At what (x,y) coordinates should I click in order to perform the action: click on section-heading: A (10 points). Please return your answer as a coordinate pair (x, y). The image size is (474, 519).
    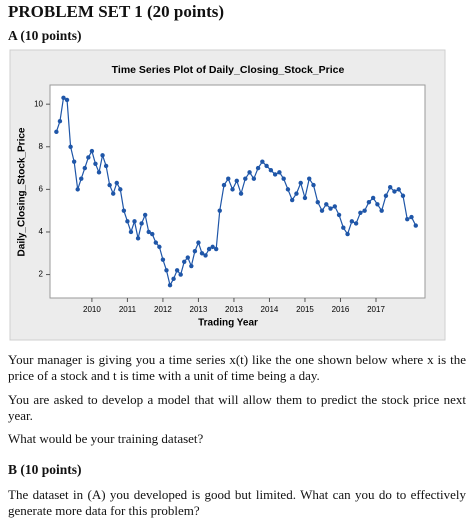
    Looking at the image, I should click on (45, 35).